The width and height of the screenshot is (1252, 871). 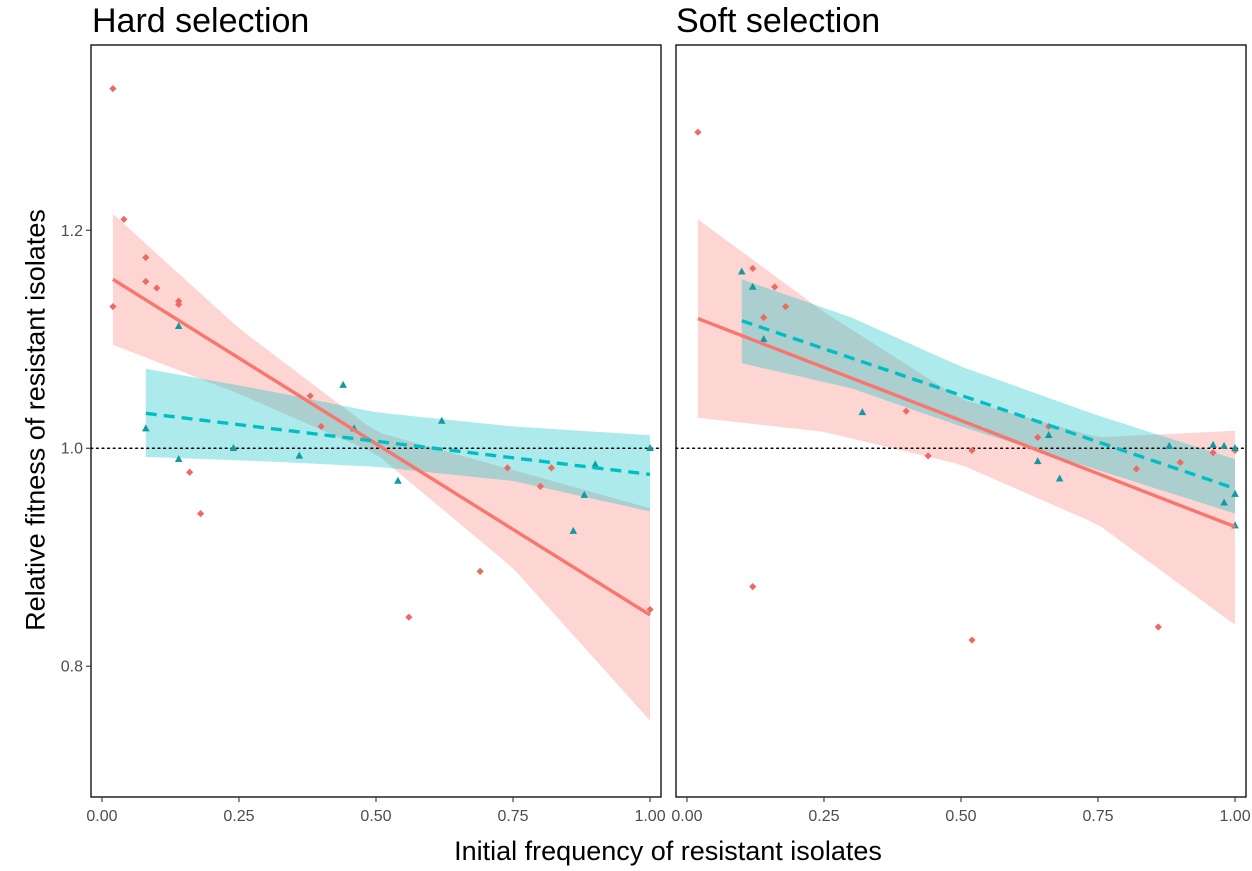 I want to click on y-tick-label: 1.0, so click(x=72, y=449).